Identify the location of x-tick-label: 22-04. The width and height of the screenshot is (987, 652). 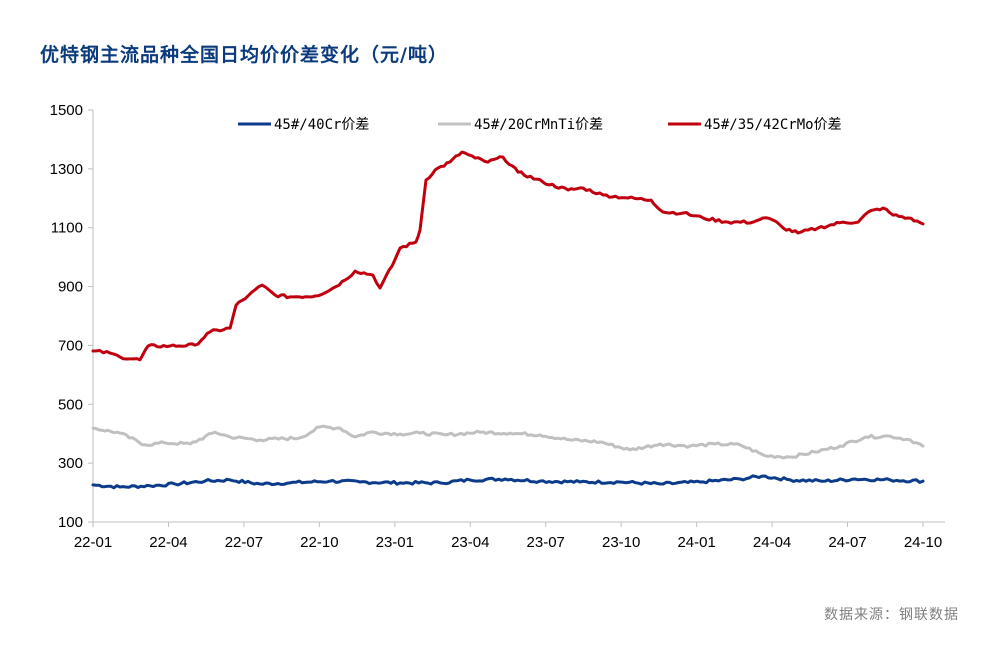
(168, 542).